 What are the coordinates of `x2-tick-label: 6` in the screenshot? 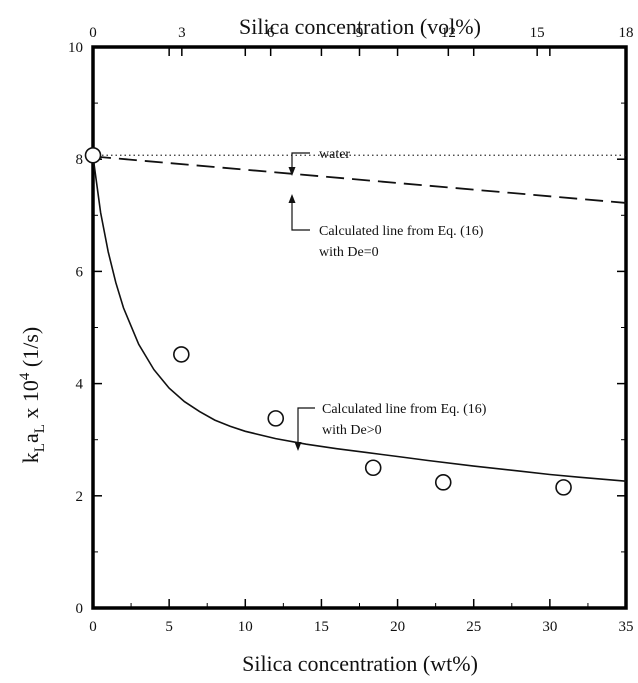 It's located at (271, 33).